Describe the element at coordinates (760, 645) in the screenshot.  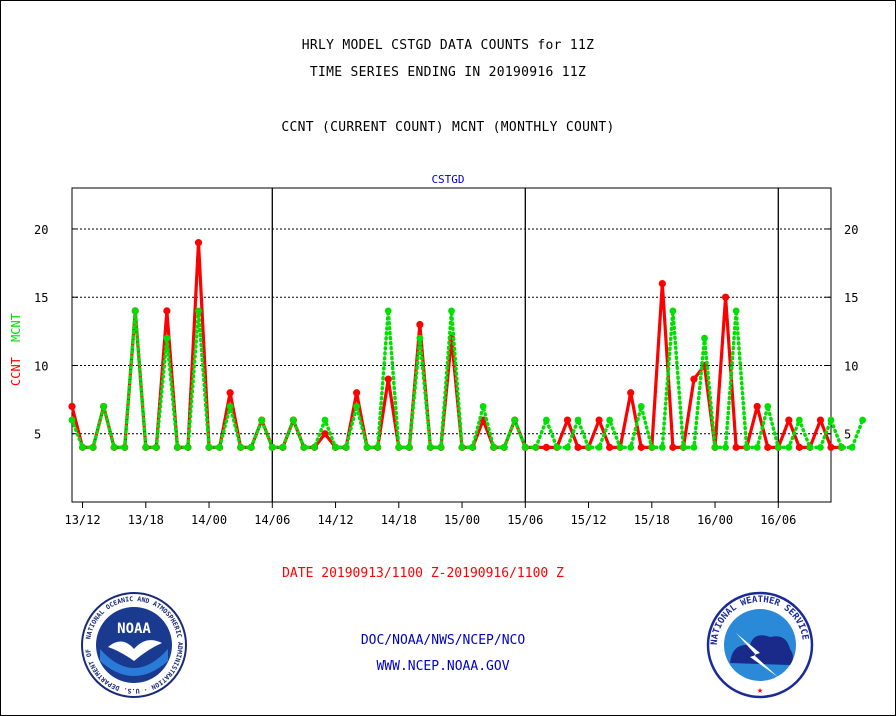
I see `nws-seal-icon: NATIONAL WEATHER SERVICE ★` at that location.